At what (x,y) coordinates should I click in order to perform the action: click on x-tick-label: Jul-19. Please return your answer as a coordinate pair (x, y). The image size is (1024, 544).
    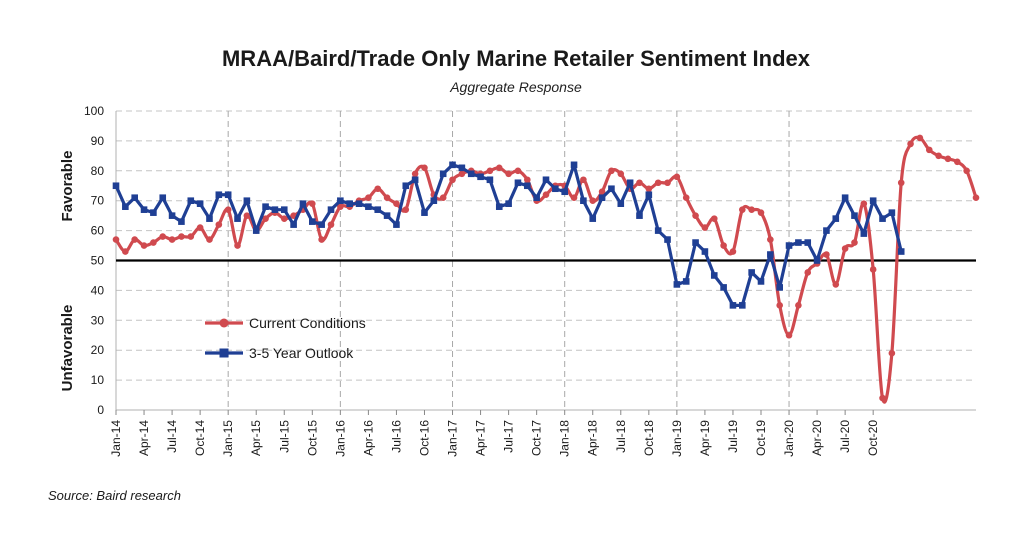
    Looking at the image, I should click on (733, 436).